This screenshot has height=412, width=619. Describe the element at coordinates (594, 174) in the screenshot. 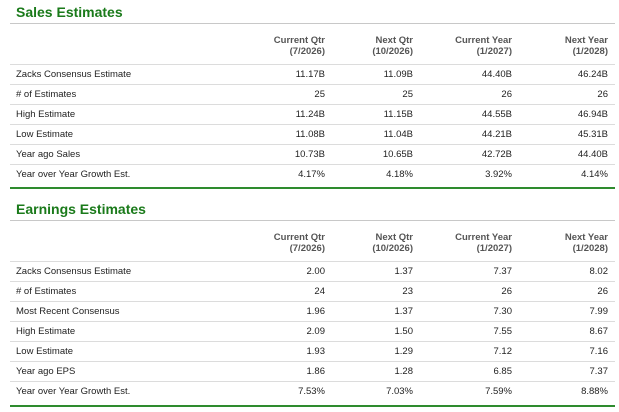

I see `cell-value: 4.14%` at that location.